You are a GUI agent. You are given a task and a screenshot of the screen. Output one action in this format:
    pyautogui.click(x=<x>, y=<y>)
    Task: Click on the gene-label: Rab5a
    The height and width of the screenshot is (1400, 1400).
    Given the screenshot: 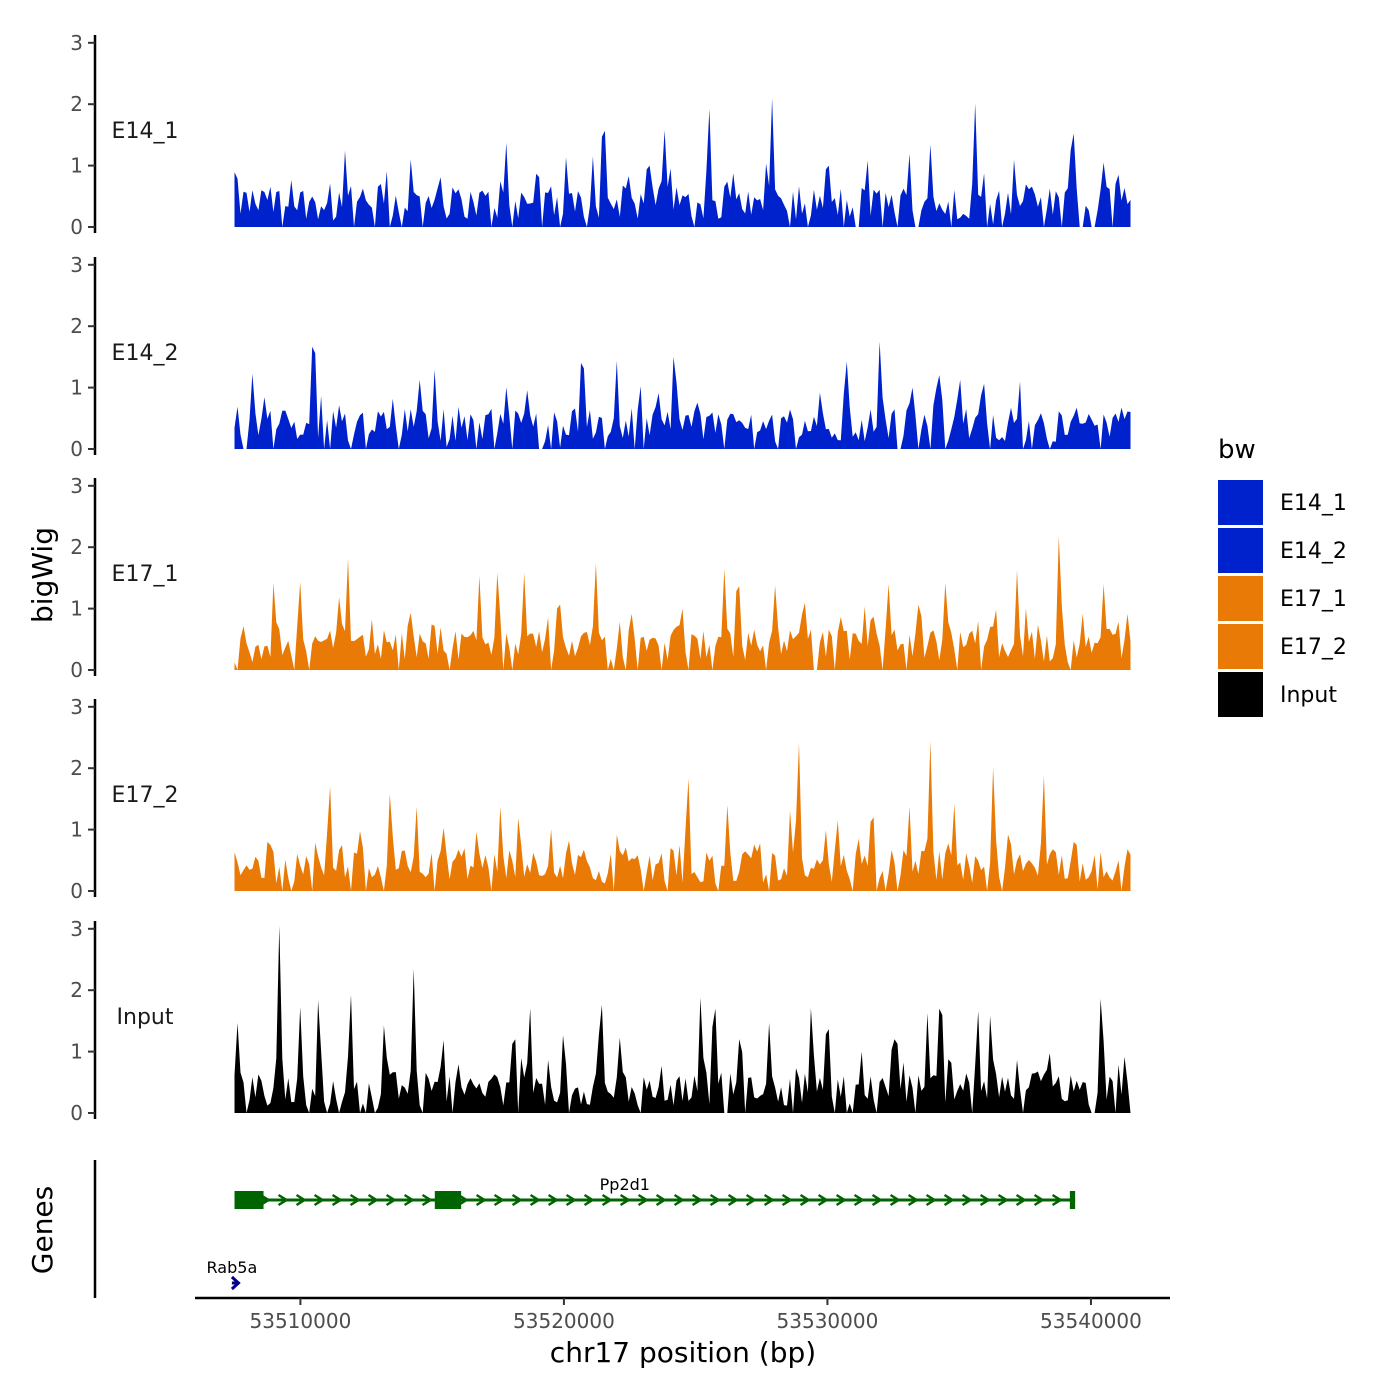 What is the action you would take?
    pyautogui.click(x=232, y=1267)
    